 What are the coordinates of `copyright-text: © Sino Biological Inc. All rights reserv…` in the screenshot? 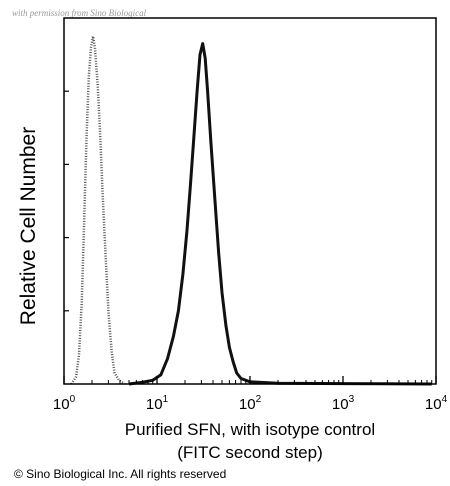 It's located at (120, 474).